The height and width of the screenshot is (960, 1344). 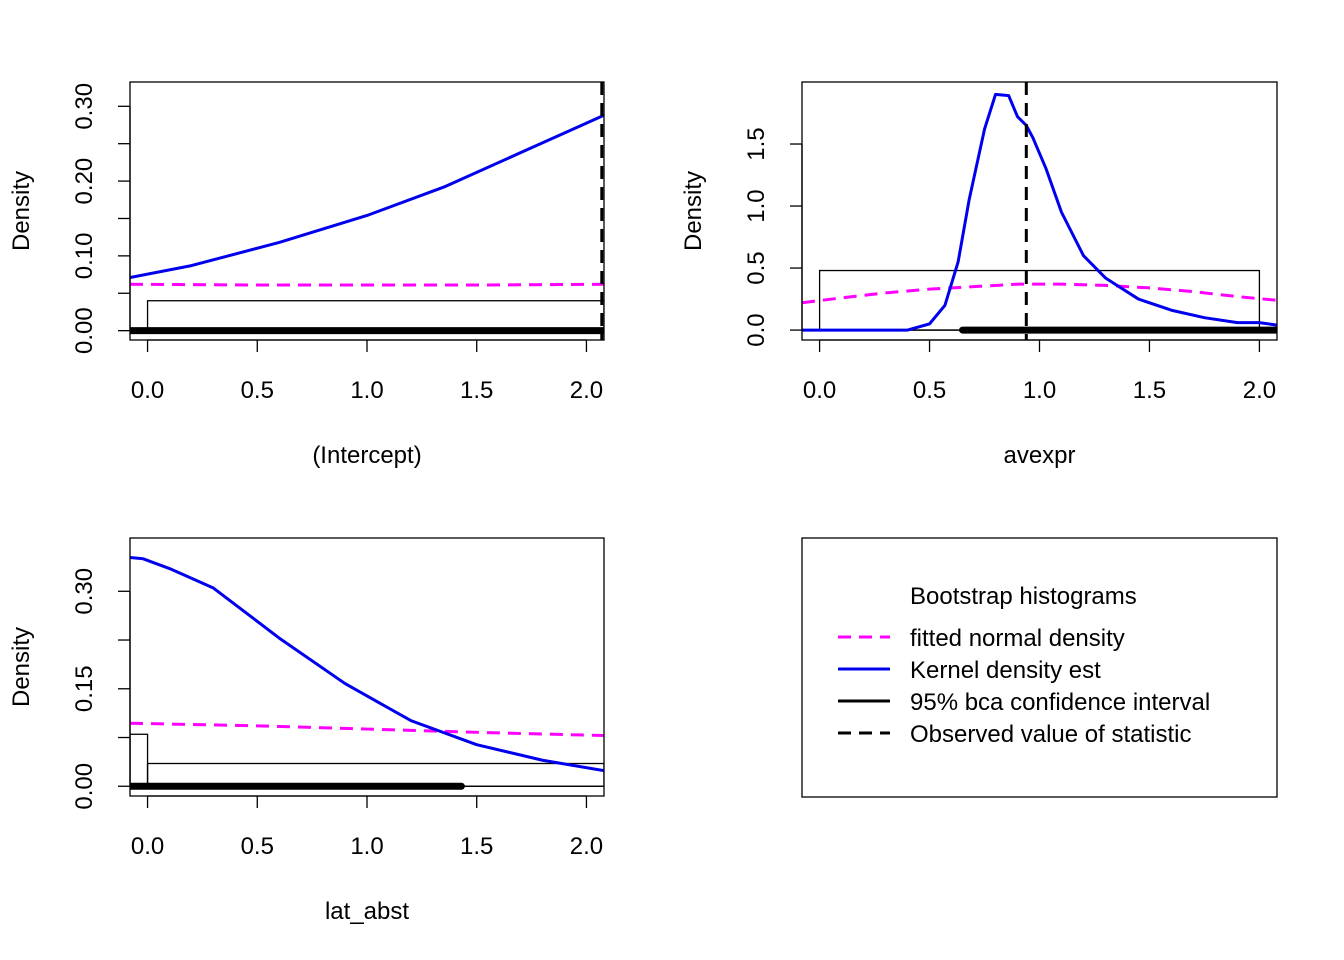 I want to click on x-axis-title: (Intercept), so click(x=366, y=455).